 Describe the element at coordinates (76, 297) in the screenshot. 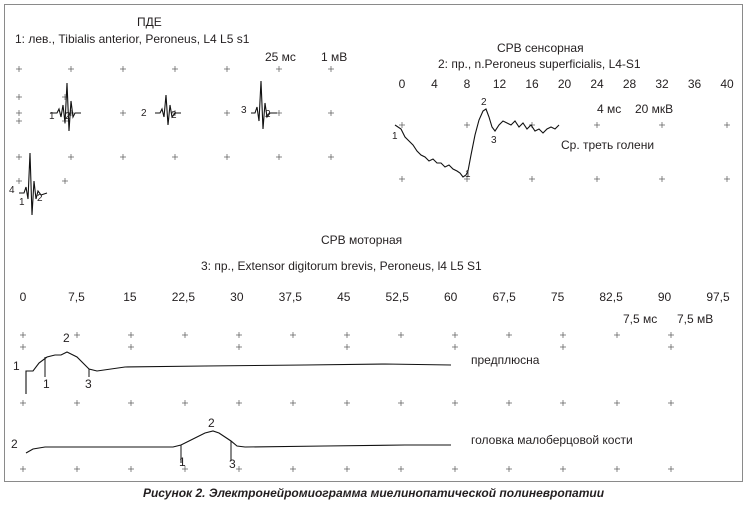

I see `motor-tick-label: 7,5` at that location.